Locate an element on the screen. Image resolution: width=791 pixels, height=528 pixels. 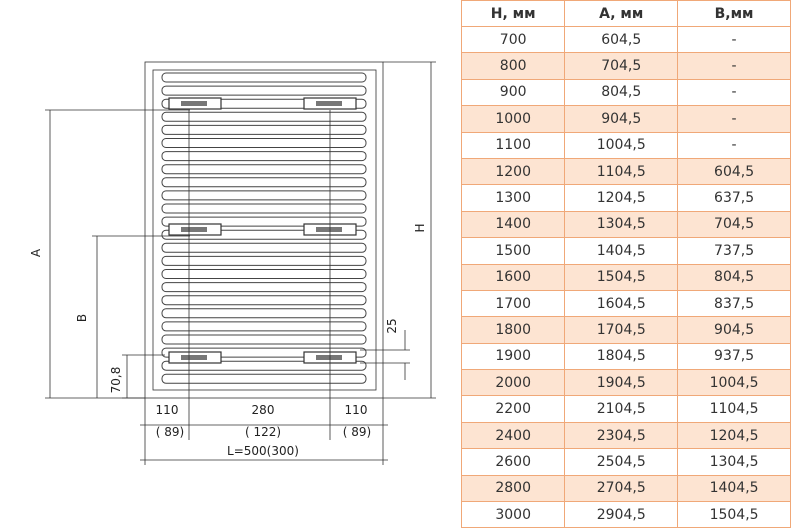
cell: 1300 is located at coordinates (513, 198).